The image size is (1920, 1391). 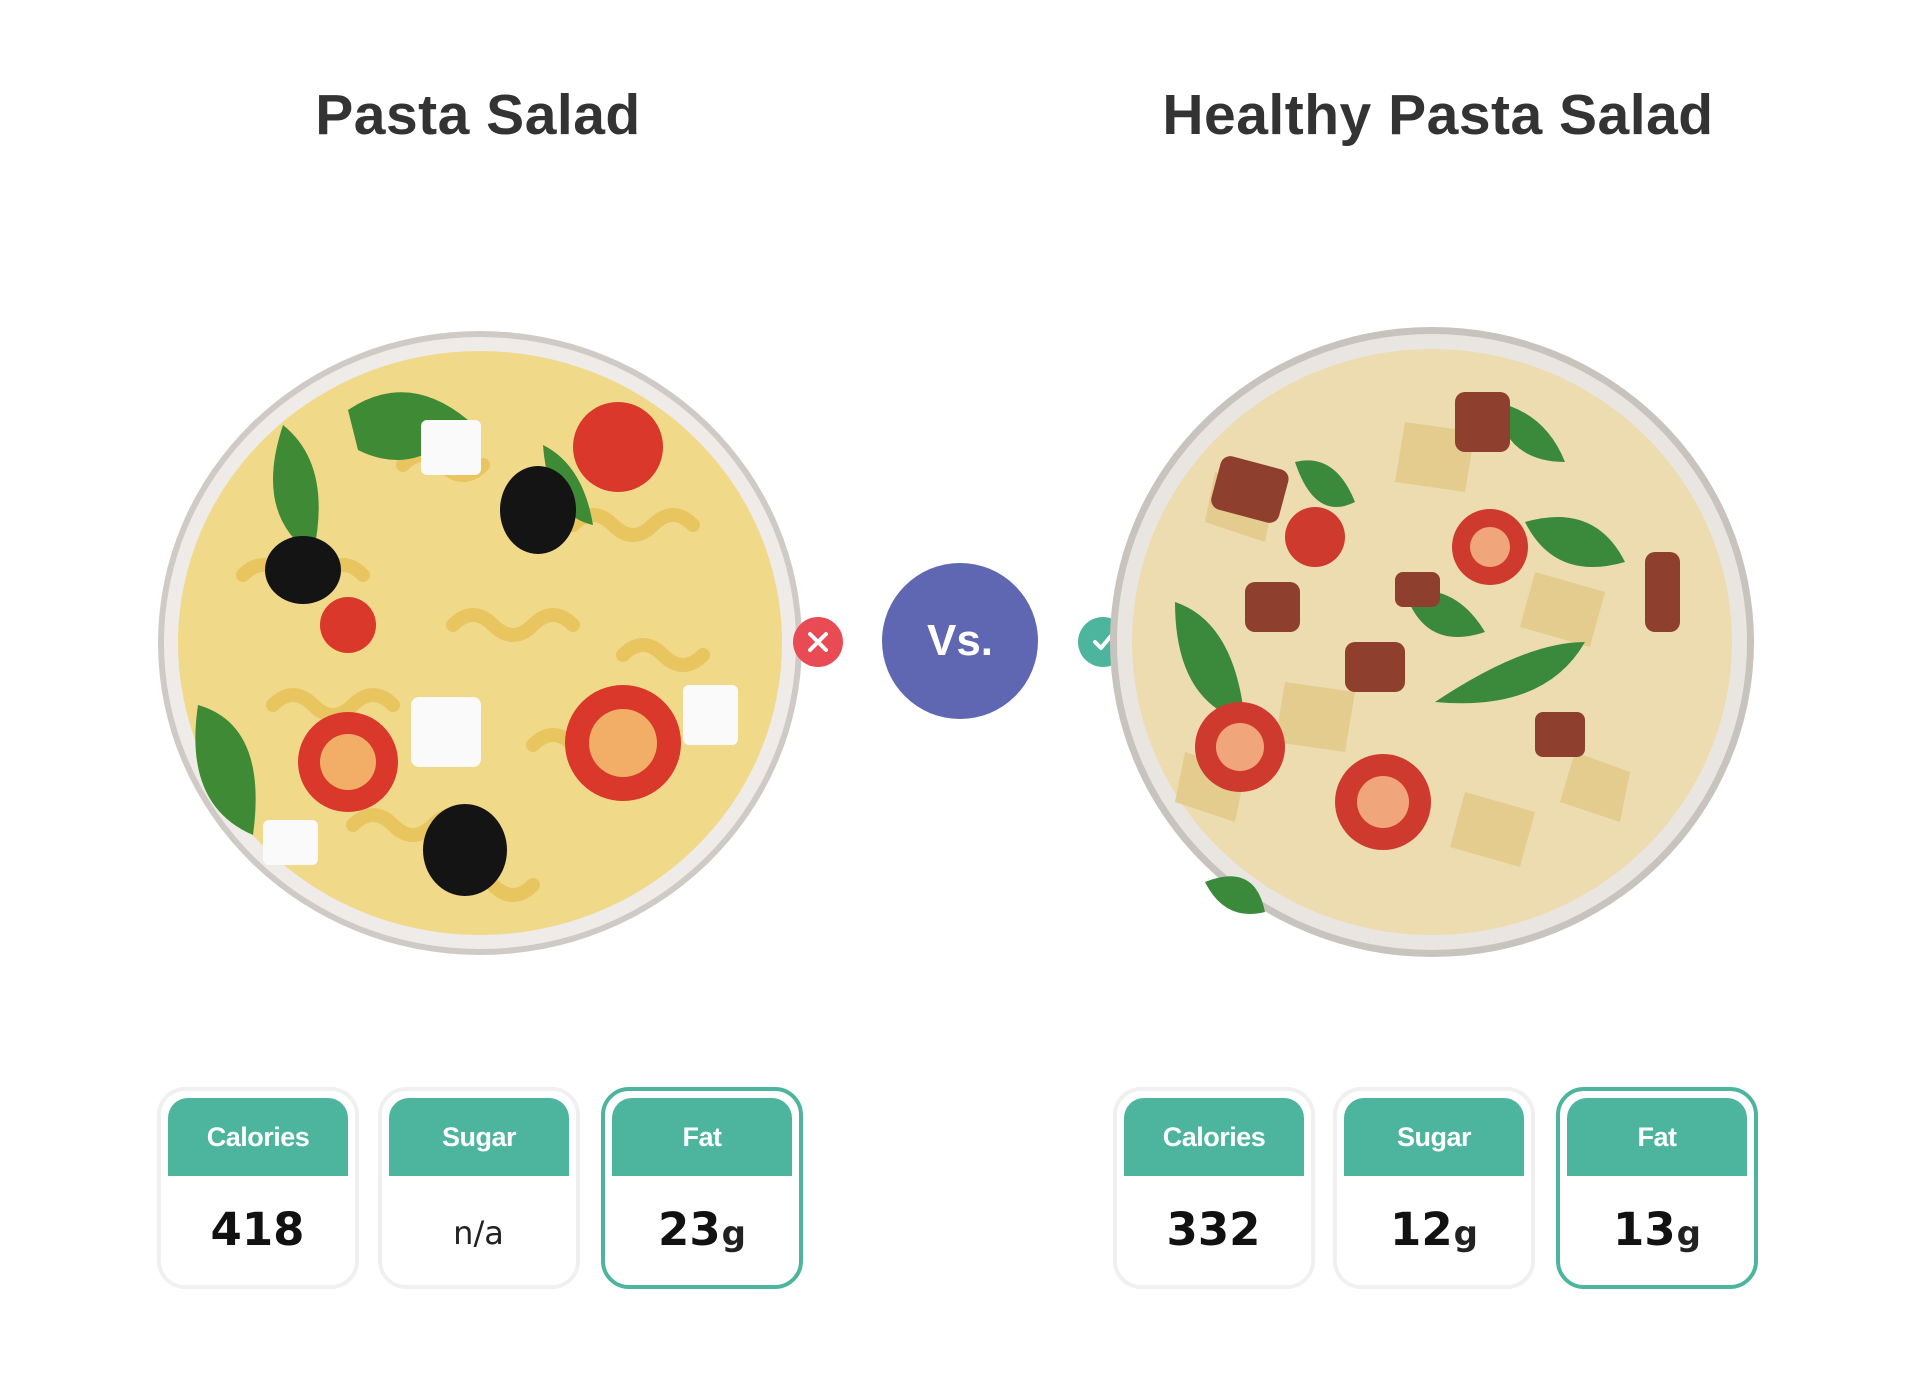 I want to click on nutrient-card-fat: Fat 13g, so click(x=1657, y=1188).